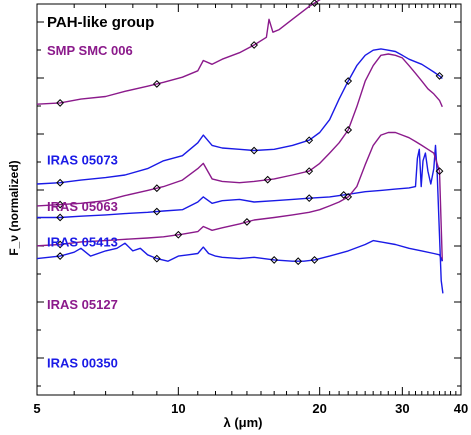 Image resolution: width=471 pixels, height=435 pixels. What do you see at coordinates (82, 304) in the screenshot?
I see `series-label: IRAS 05127` at bounding box center [82, 304].